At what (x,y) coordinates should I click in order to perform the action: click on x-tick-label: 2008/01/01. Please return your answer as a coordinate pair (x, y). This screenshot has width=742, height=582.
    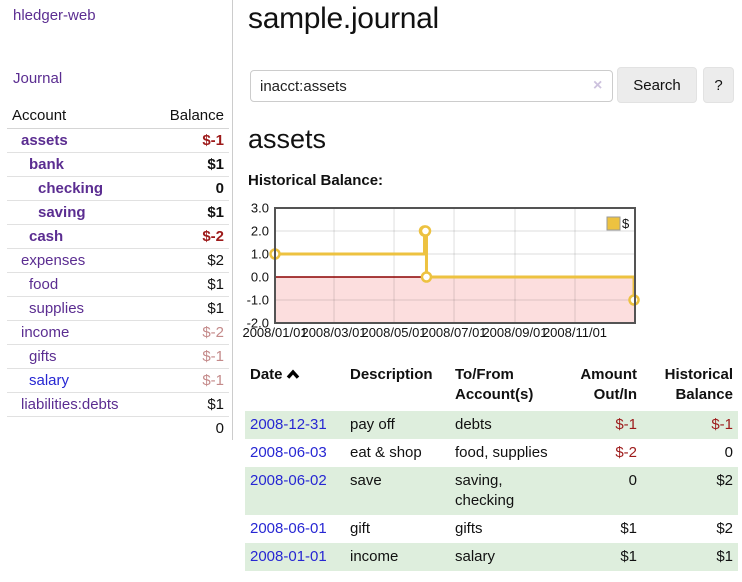
    Looking at the image, I should click on (274, 332).